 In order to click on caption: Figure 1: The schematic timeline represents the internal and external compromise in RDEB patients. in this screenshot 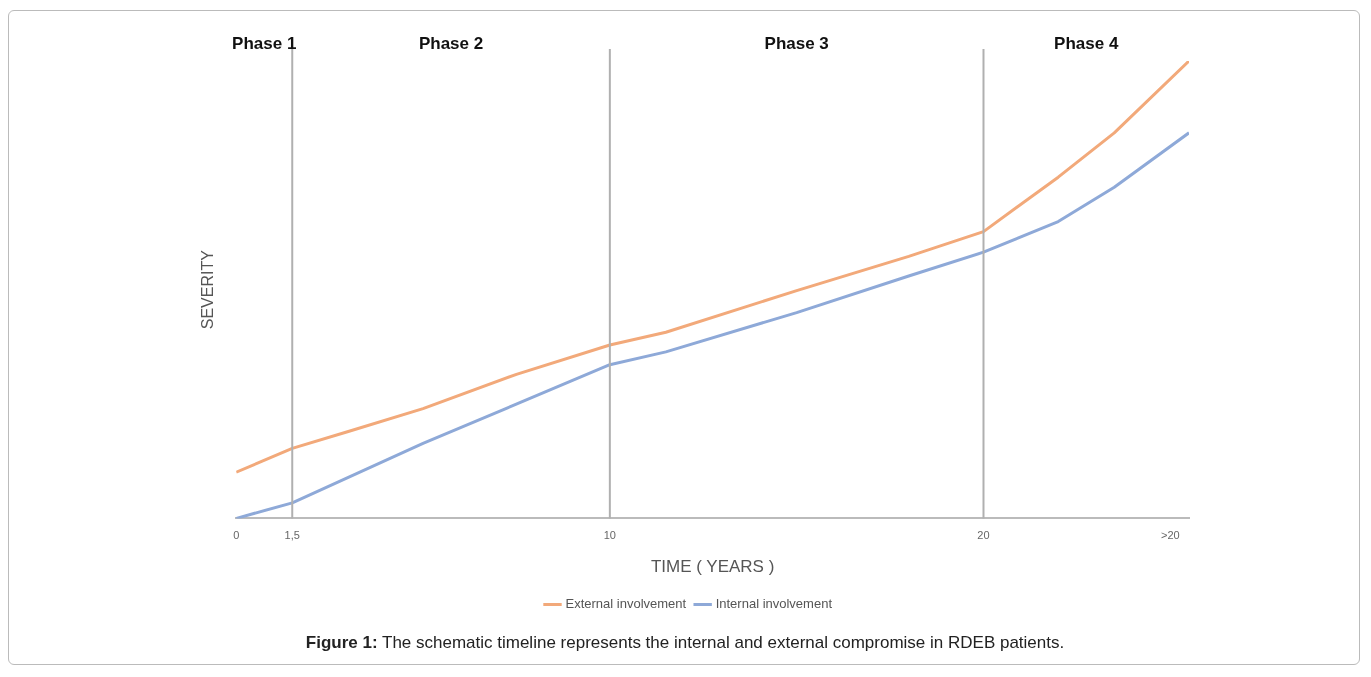, I will do `click(685, 643)`.